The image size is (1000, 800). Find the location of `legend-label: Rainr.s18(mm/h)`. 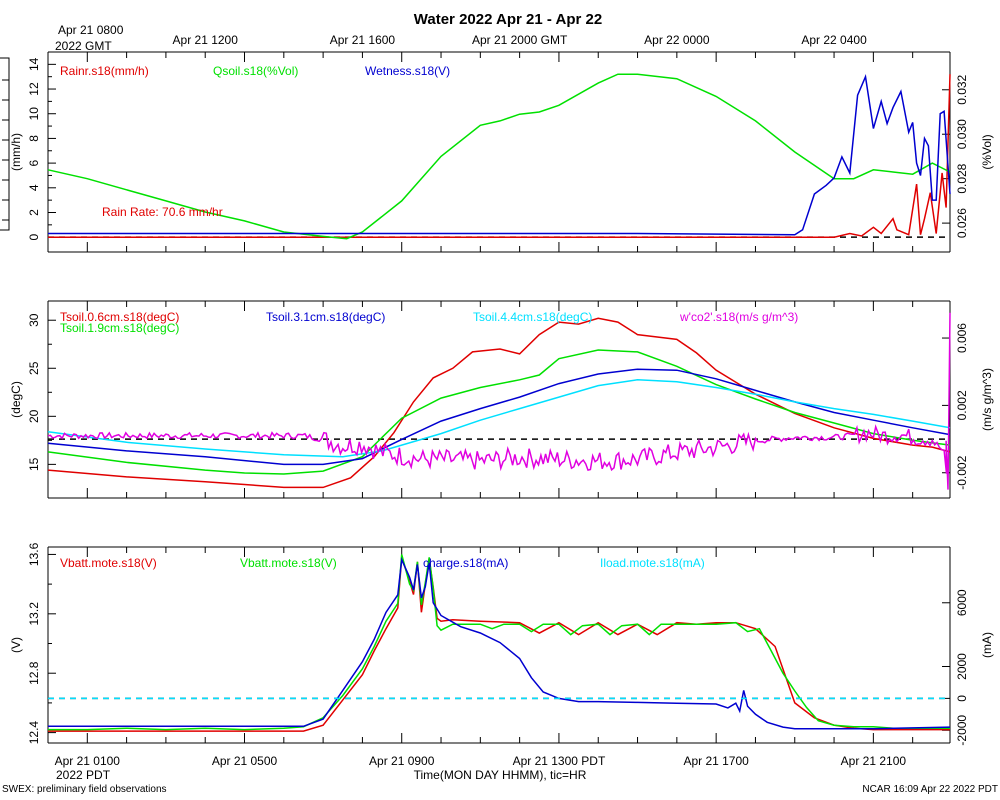

legend-label: Rainr.s18(mm/h) is located at coordinates (104, 71).